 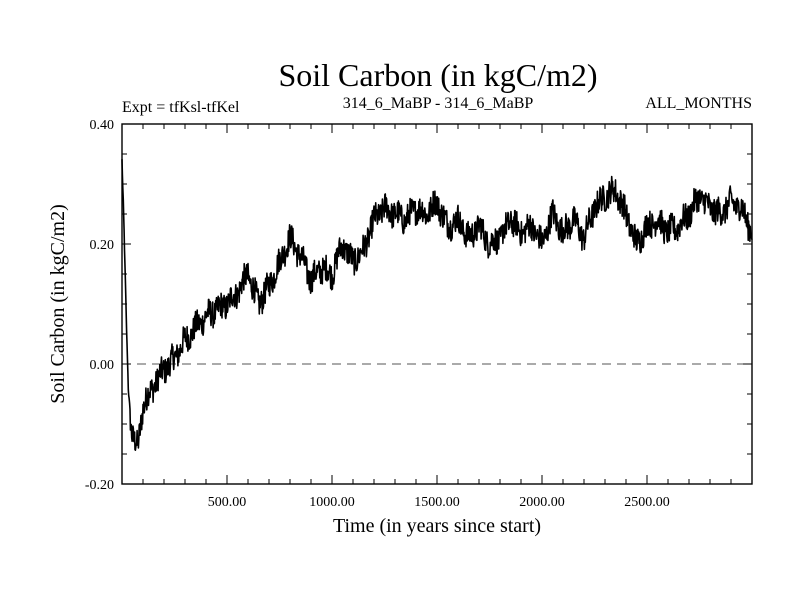 What do you see at coordinates (437, 75) in the screenshot?
I see `chart-title: Soil Carbon (in kgC/m2)` at bounding box center [437, 75].